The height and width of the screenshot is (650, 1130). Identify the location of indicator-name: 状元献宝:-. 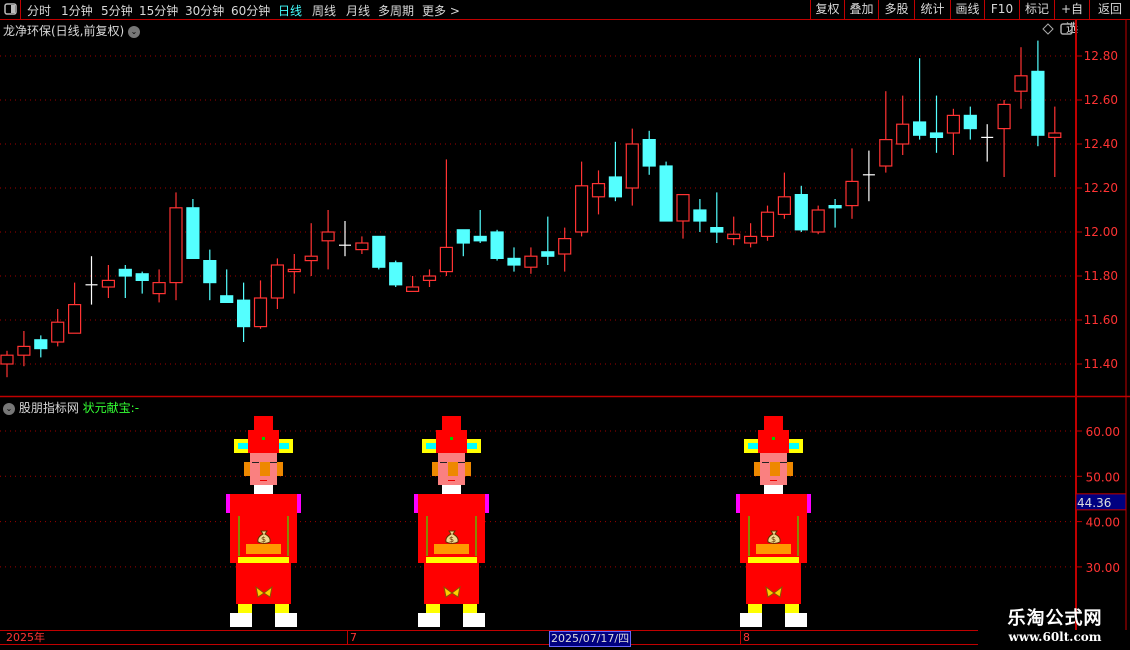
(111, 408).